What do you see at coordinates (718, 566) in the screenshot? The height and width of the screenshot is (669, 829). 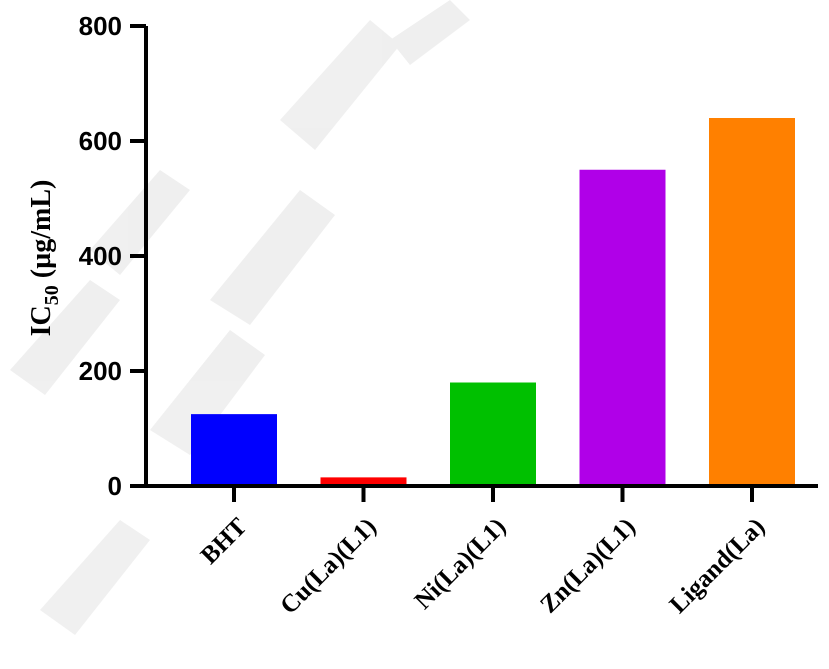 I see `x-tick-label: Ligand(La)` at bounding box center [718, 566].